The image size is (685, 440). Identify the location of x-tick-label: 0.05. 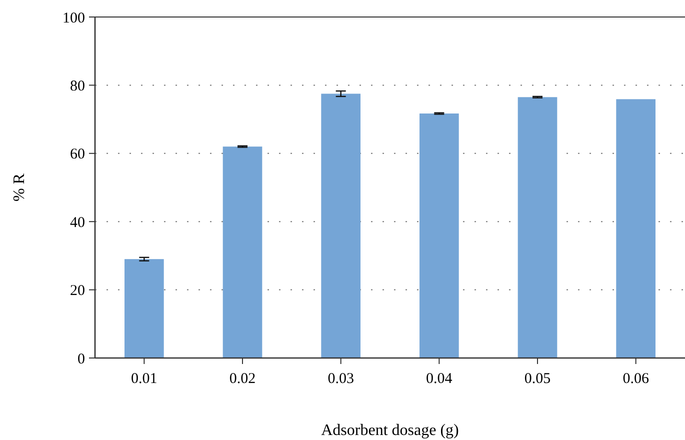
(537, 379).